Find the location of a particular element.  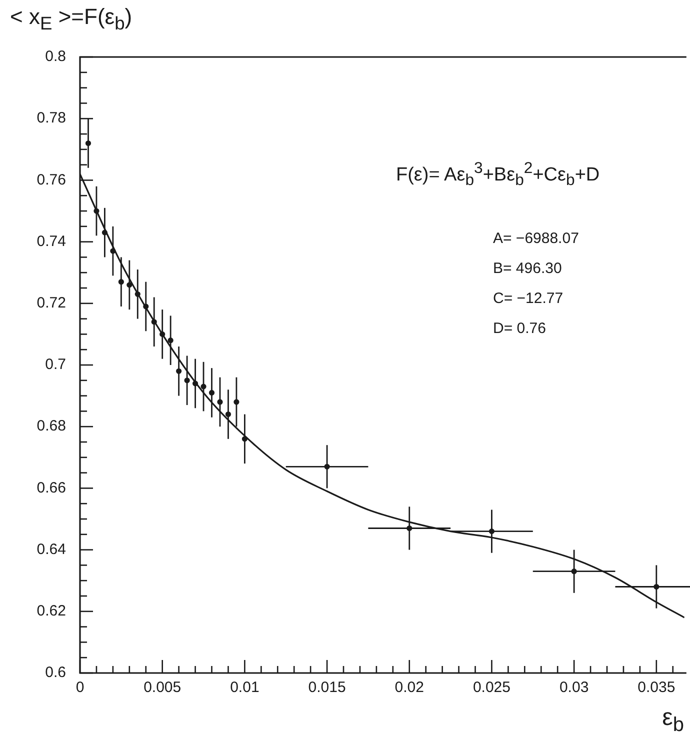

annotation: B= 496.30 is located at coordinates (527, 268).